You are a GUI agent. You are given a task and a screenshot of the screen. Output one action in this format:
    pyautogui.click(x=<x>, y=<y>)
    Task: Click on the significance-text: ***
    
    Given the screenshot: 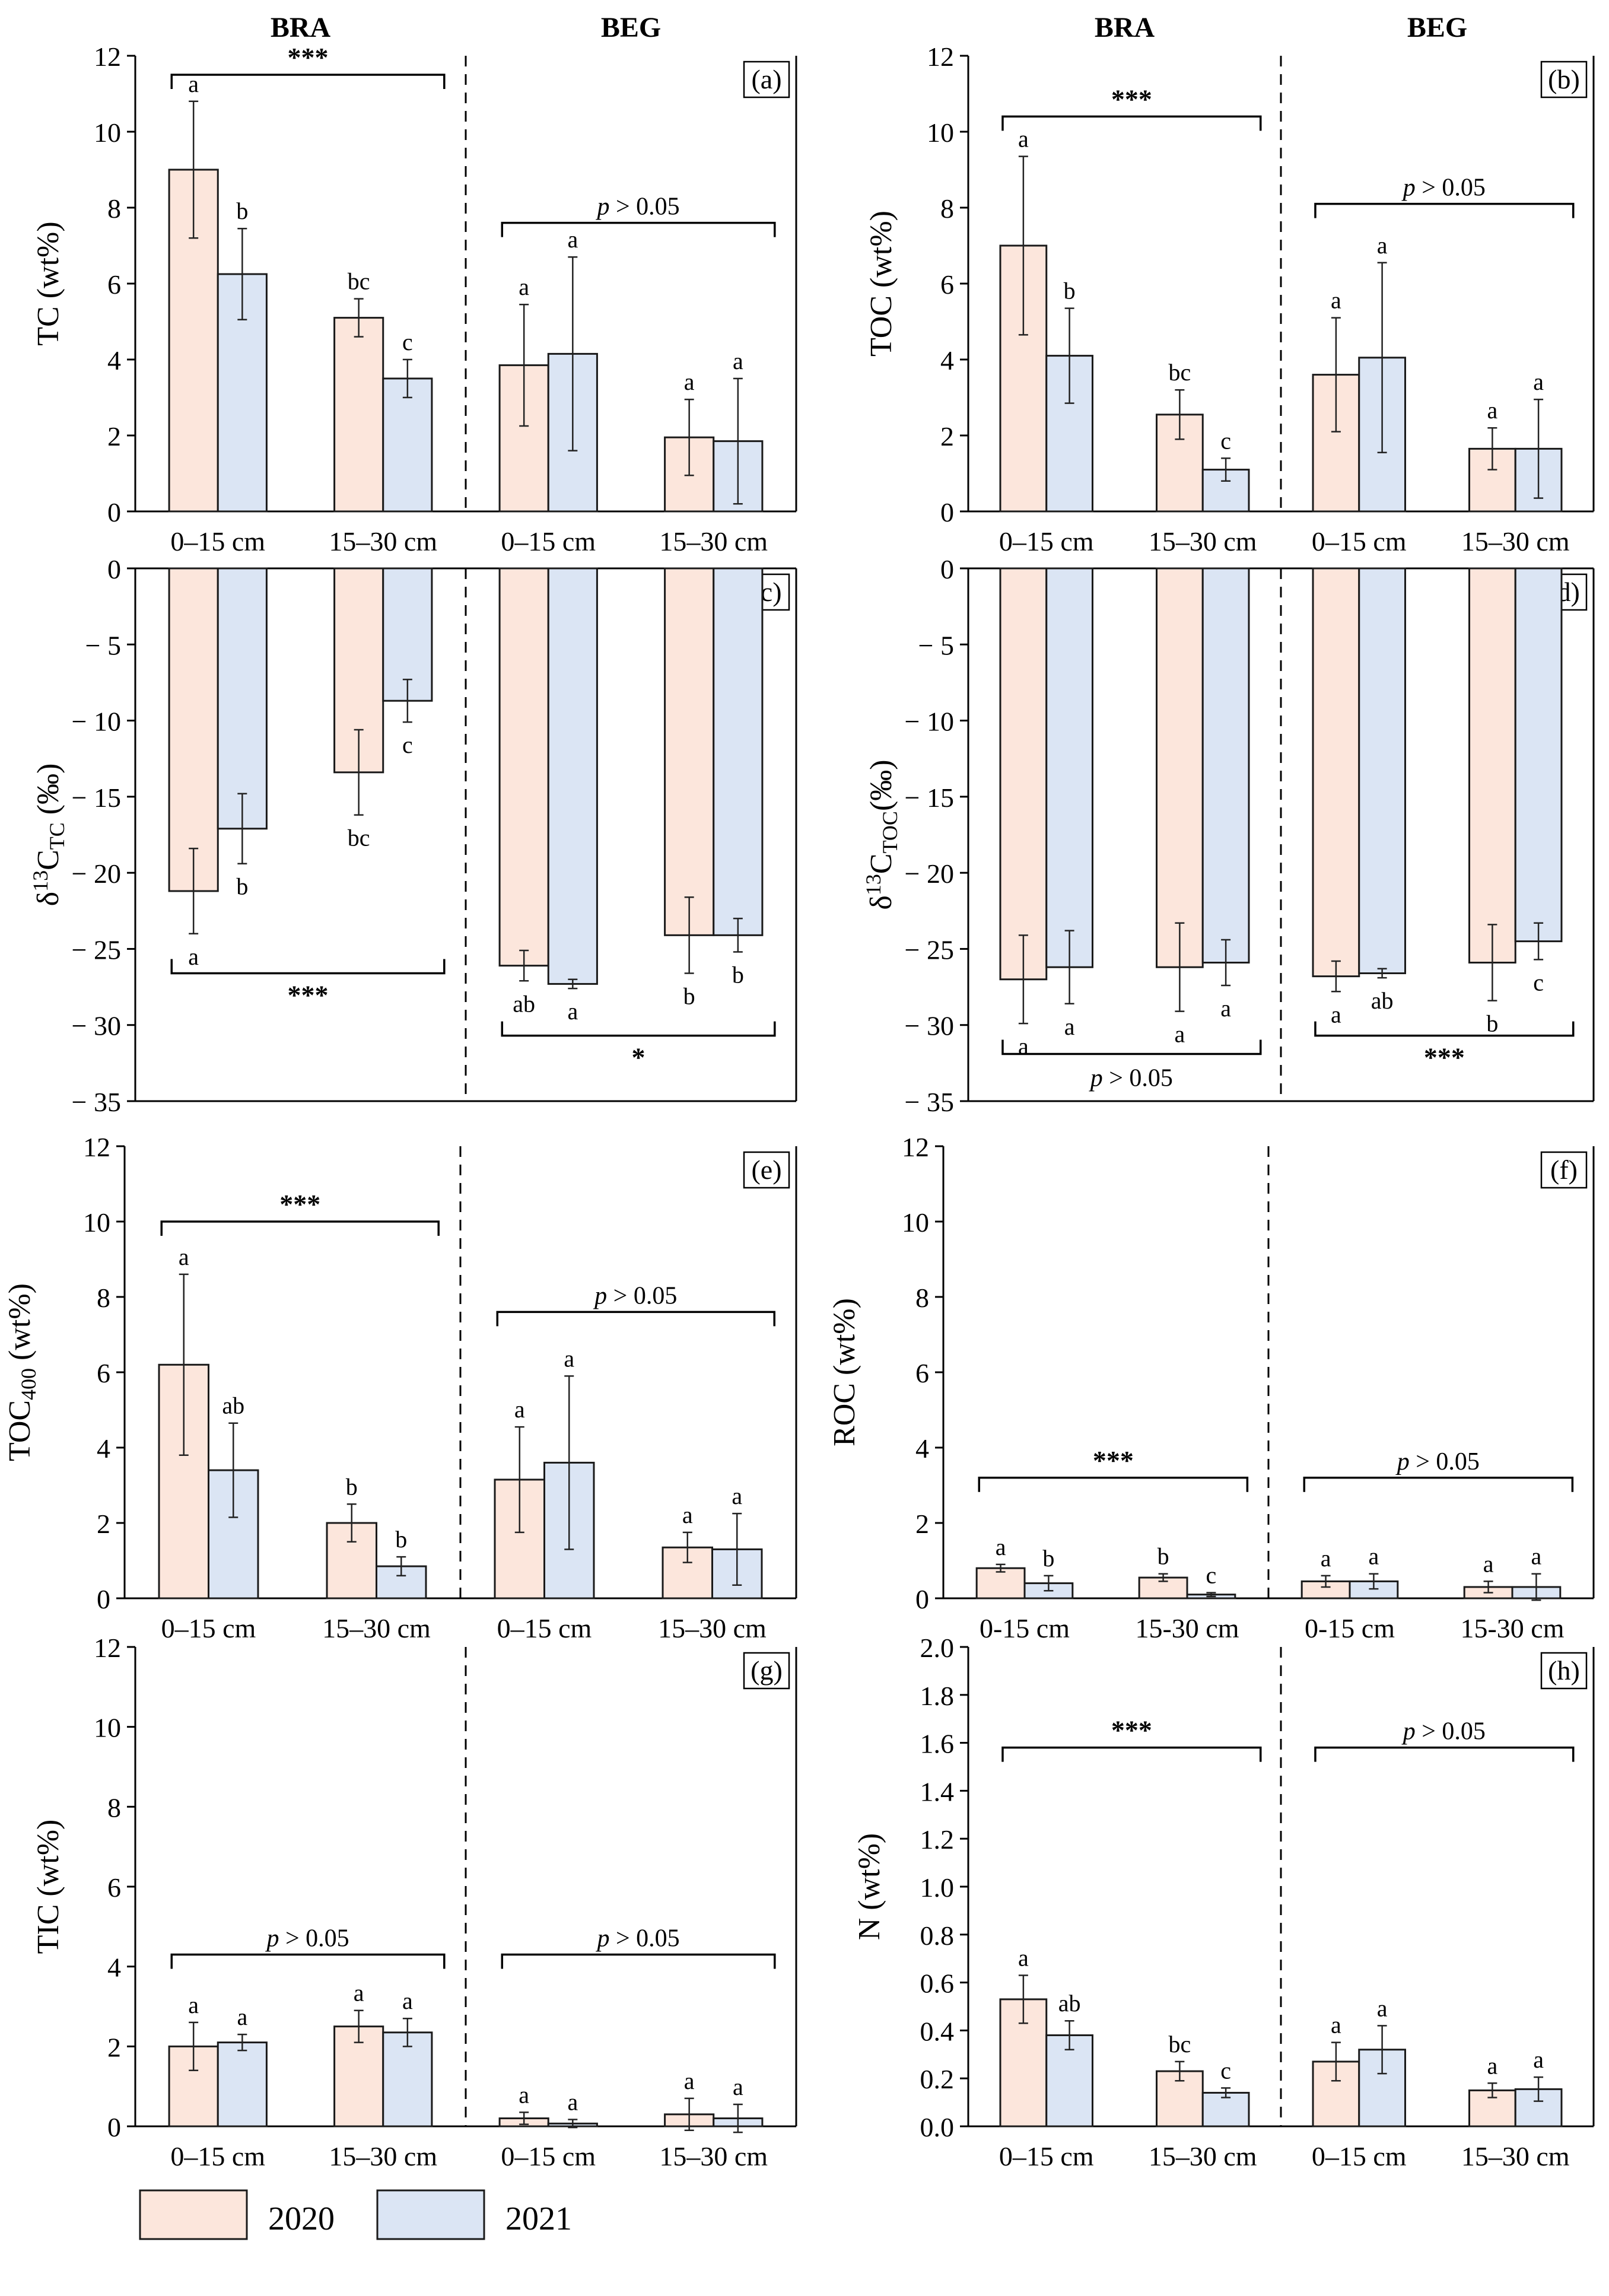 What is the action you would take?
    pyautogui.click(x=1131, y=99)
    